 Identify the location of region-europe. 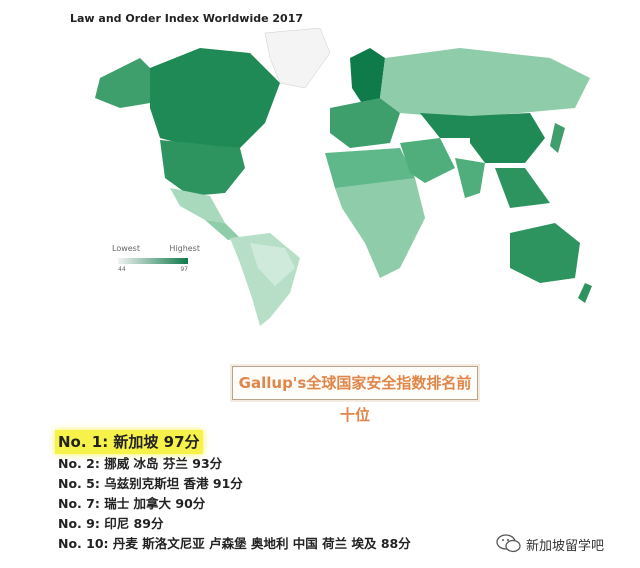
(365, 123).